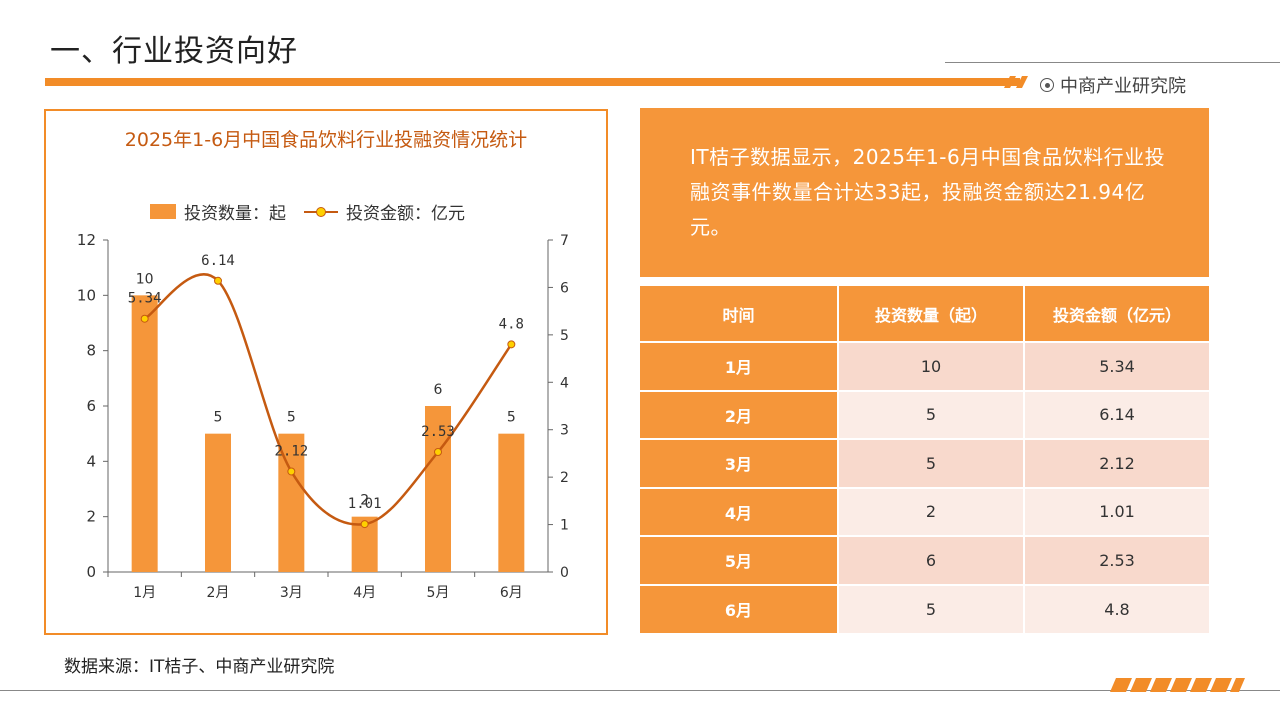  Describe the element at coordinates (1116, 463) in the screenshot. I see `table-cell-amount: 2.12` at that location.